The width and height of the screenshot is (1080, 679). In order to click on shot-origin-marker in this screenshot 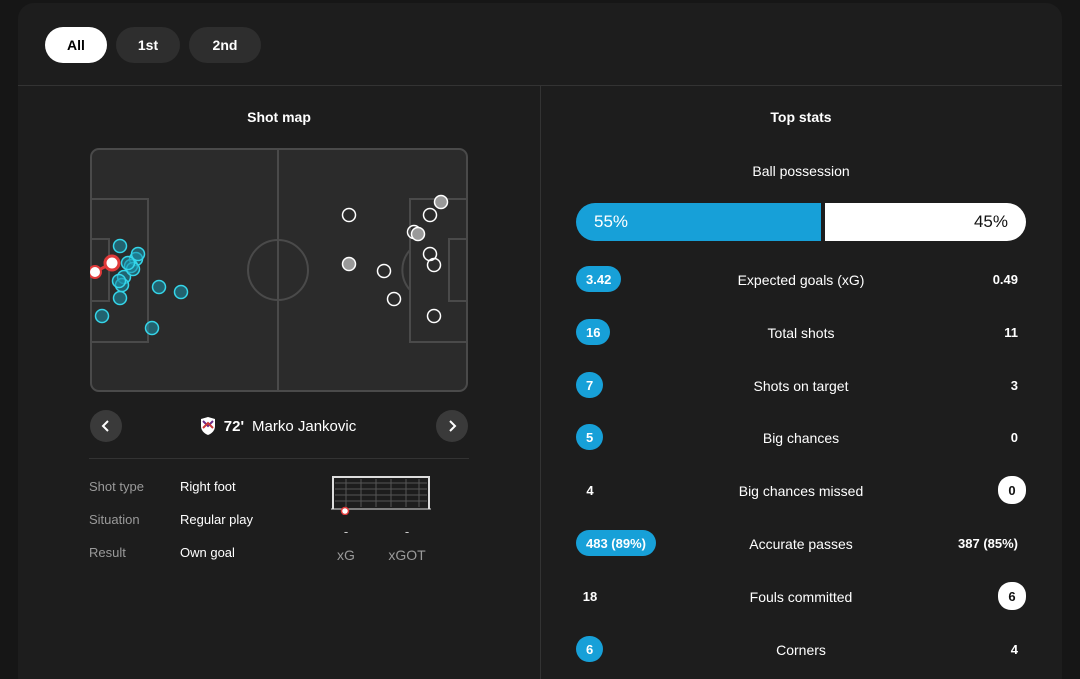, I will do `click(112, 263)`.